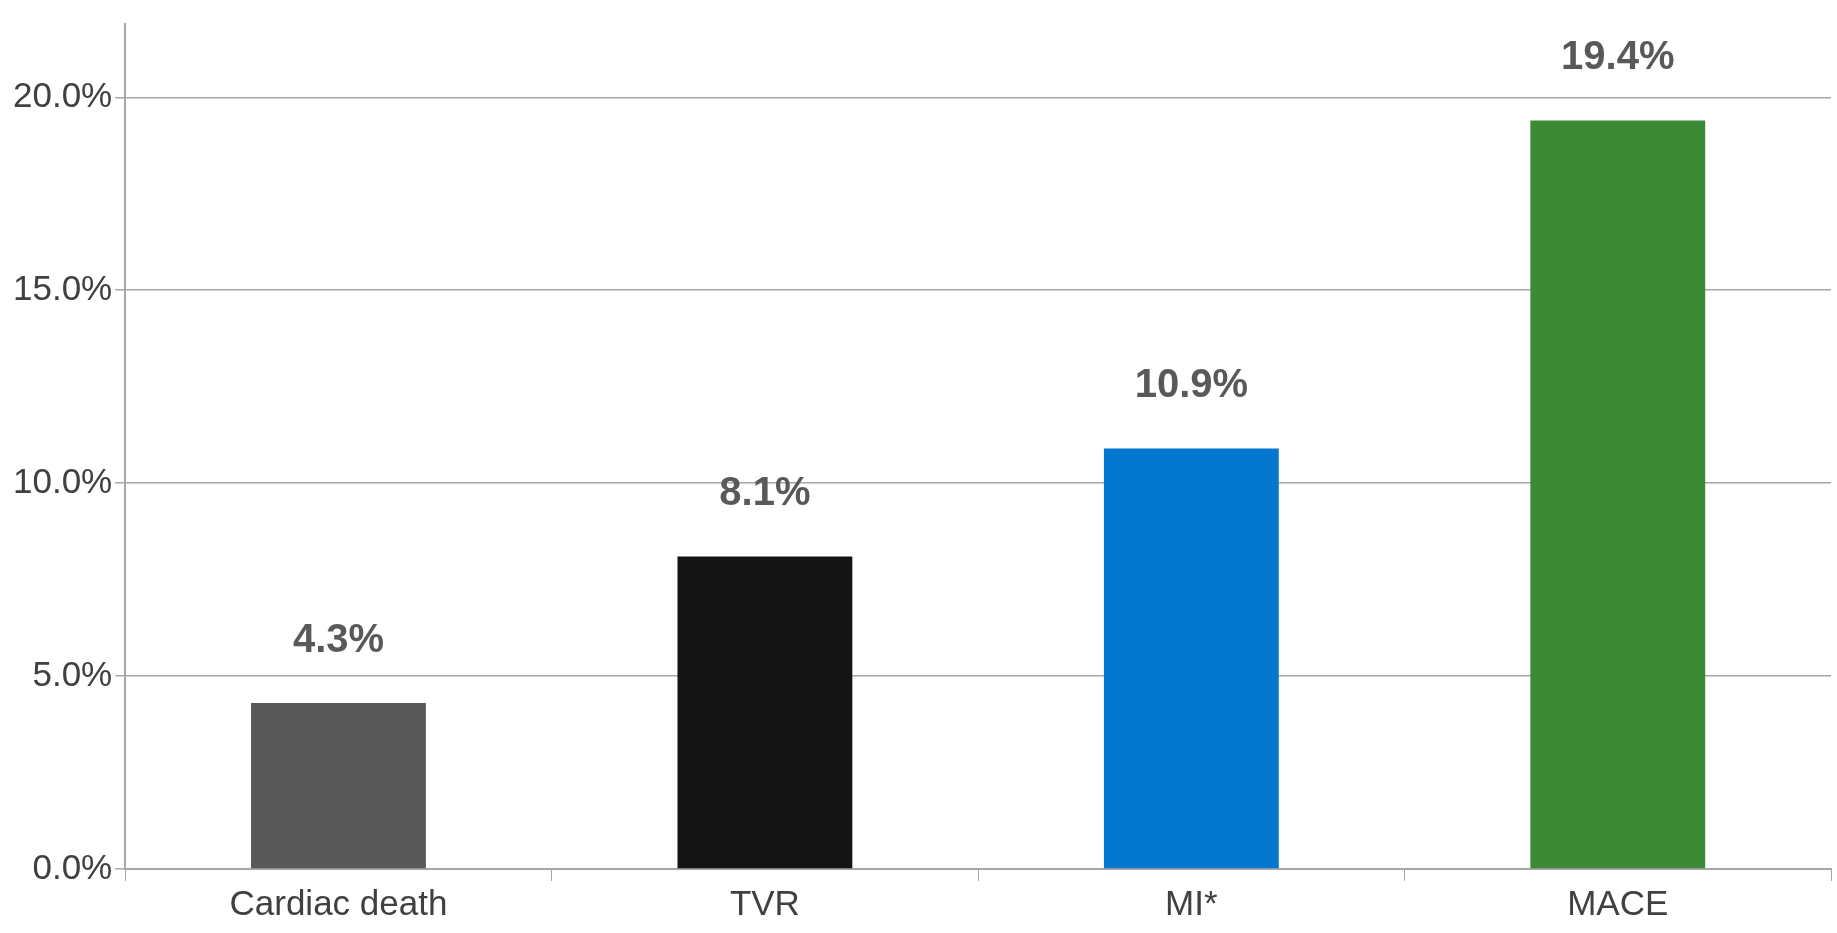 The height and width of the screenshot is (933, 1837). I want to click on x-tick-label: MI*, so click(1191, 902).